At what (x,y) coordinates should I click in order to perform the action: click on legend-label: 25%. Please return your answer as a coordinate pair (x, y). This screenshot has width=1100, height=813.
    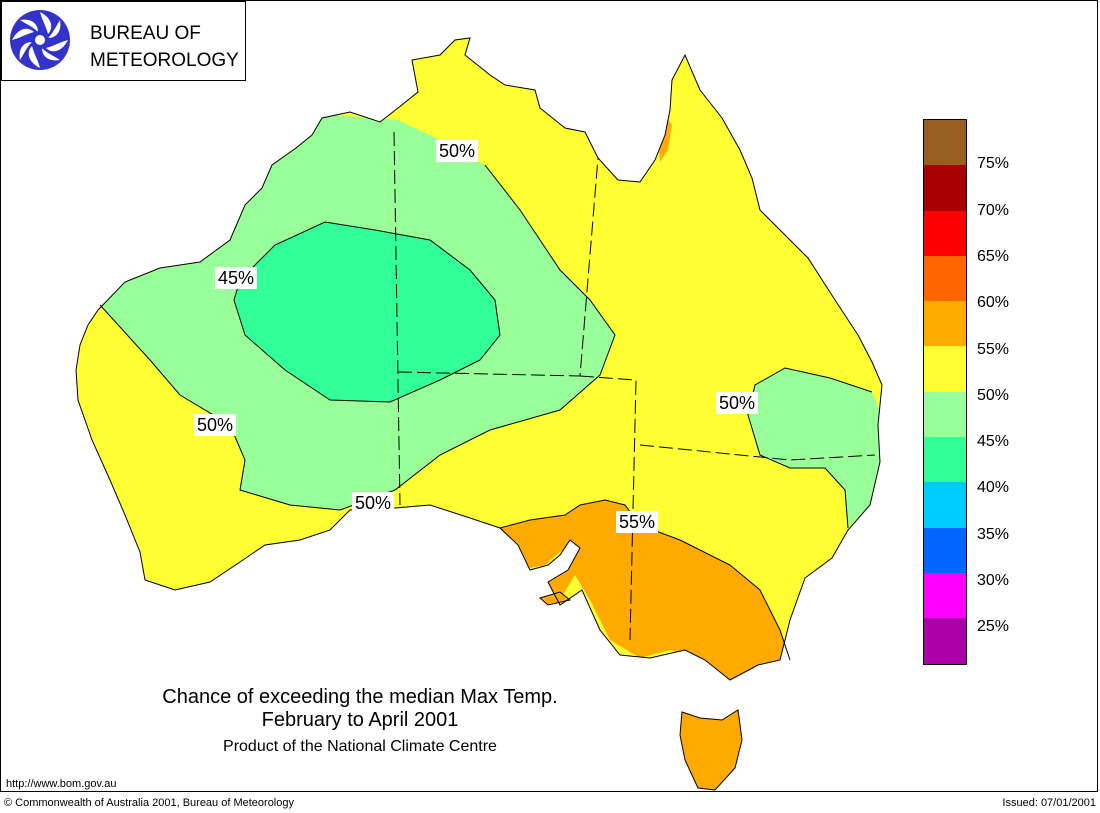
    Looking at the image, I should click on (993, 627).